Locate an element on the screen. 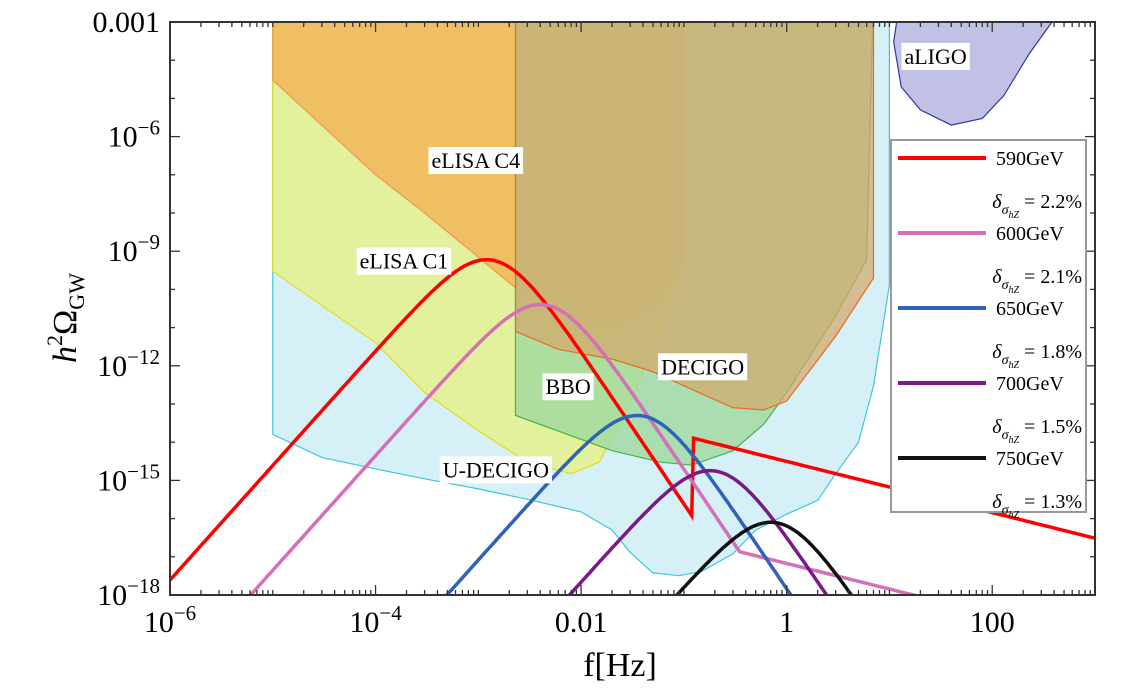 This screenshot has height=694, width=1125. series-700gev is located at coordinates (698, 531).